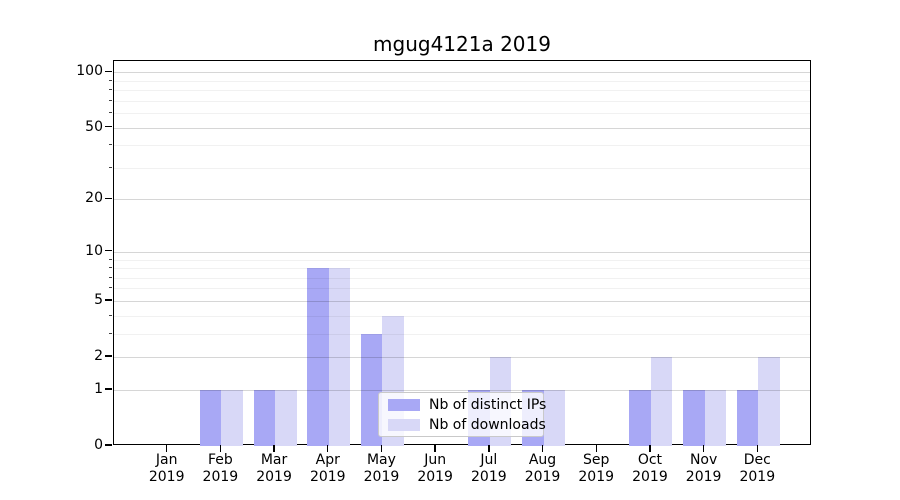 This screenshot has width=900, height=500. I want to click on bar-ips-dec, so click(747, 417).